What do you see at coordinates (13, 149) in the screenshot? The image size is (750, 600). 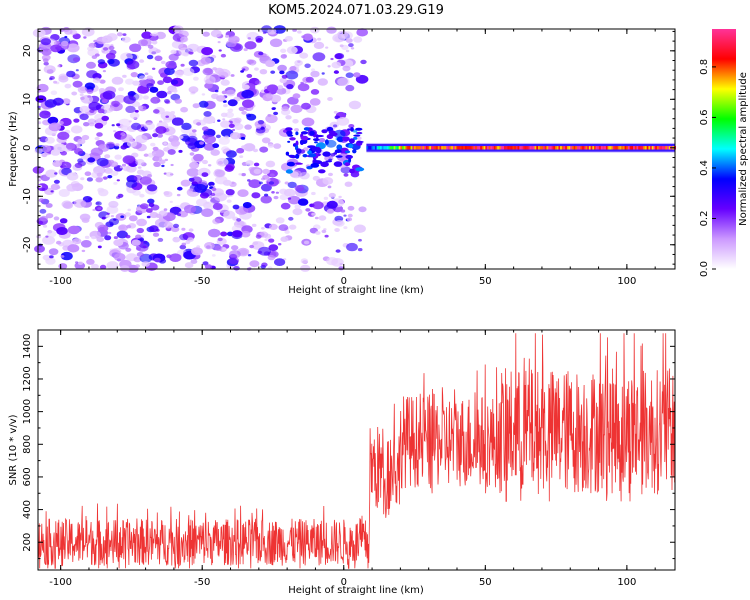 I see `spectrogram-y-label: Frequency (Hz)` at bounding box center [13, 149].